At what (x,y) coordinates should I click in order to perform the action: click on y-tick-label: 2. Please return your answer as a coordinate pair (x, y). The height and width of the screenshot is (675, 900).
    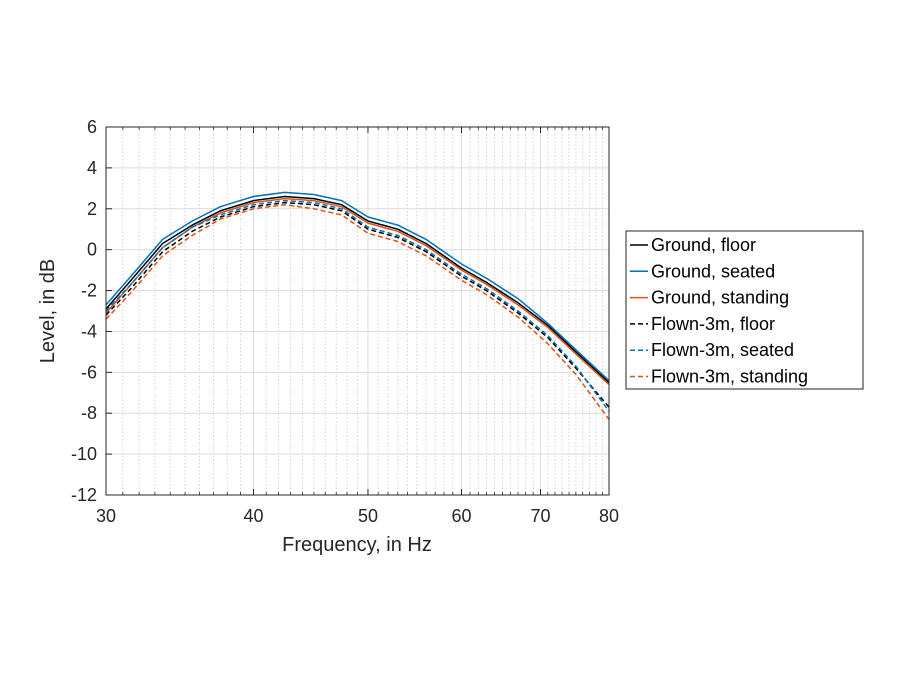
    Looking at the image, I should click on (92, 209).